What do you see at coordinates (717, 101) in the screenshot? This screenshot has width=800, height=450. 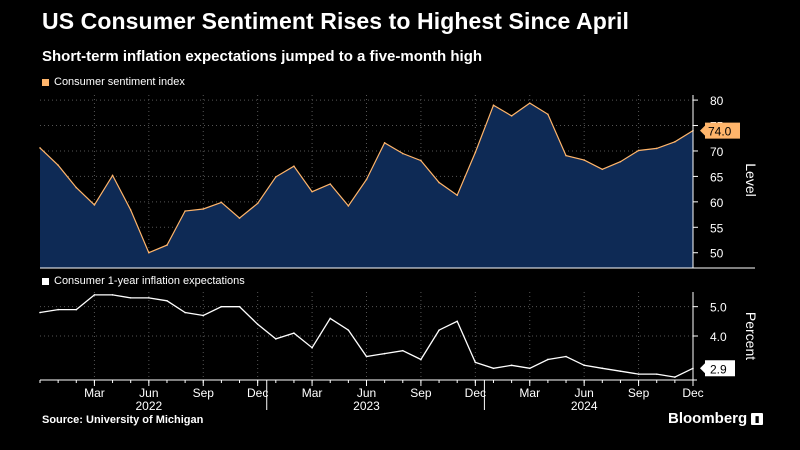 I see `y-tick-label-top: 80` at bounding box center [717, 101].